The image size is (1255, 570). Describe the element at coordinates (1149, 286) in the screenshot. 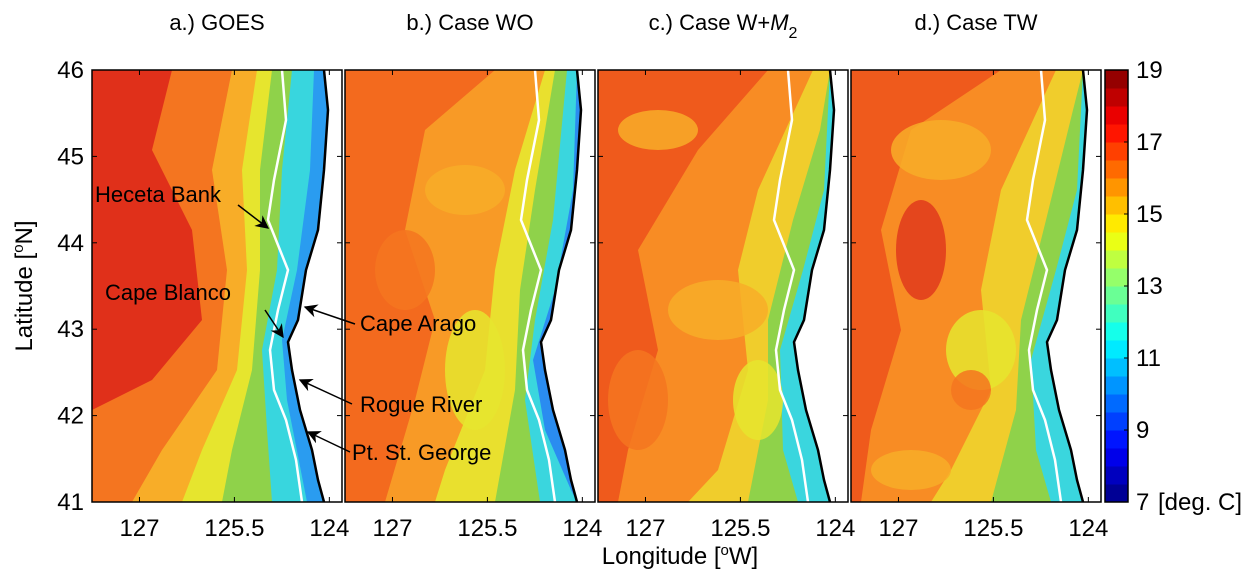

I see `colorbar-tick-label: 13` at that location.